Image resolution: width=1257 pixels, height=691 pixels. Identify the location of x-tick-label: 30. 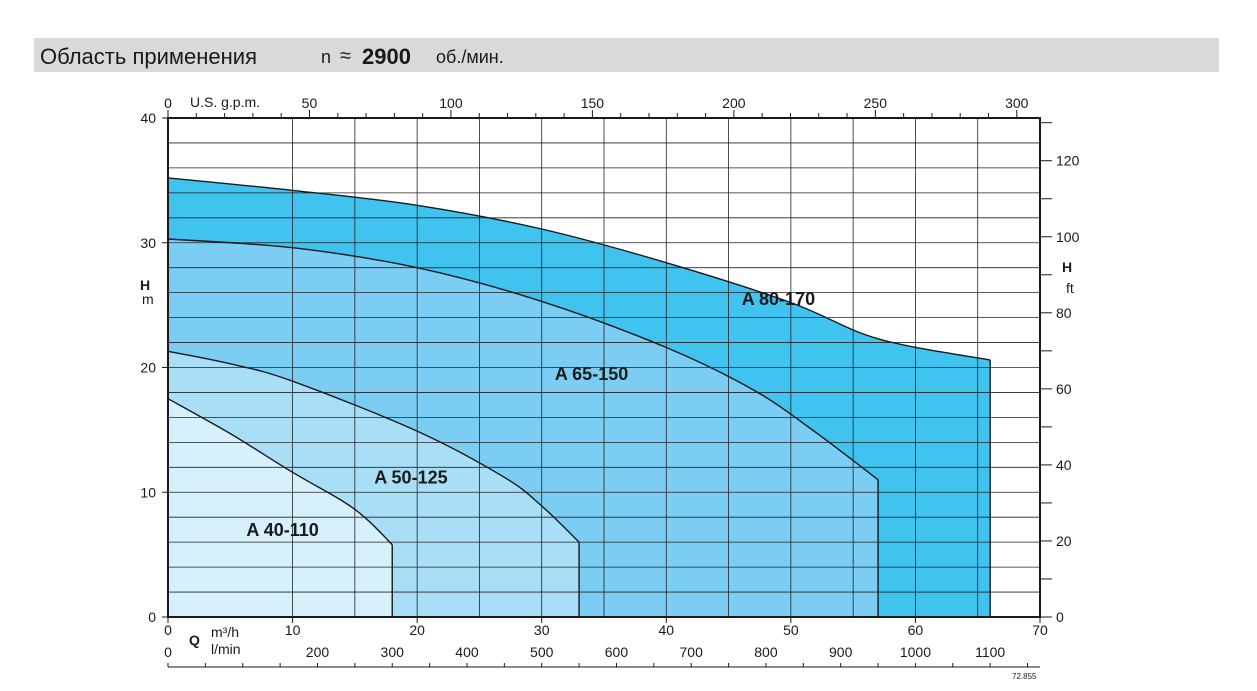
(542, 630).